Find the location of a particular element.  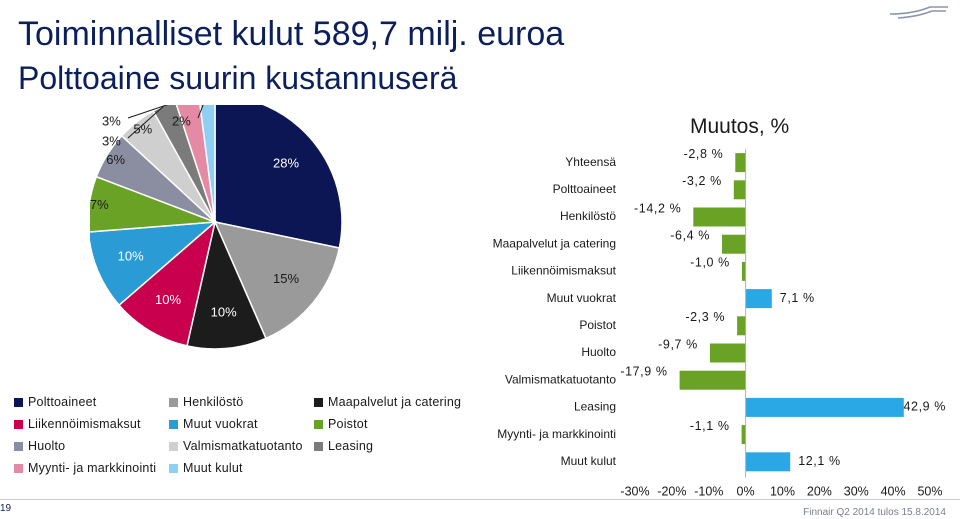

pie-label-4: 10% is located at coordinates (131, 256).